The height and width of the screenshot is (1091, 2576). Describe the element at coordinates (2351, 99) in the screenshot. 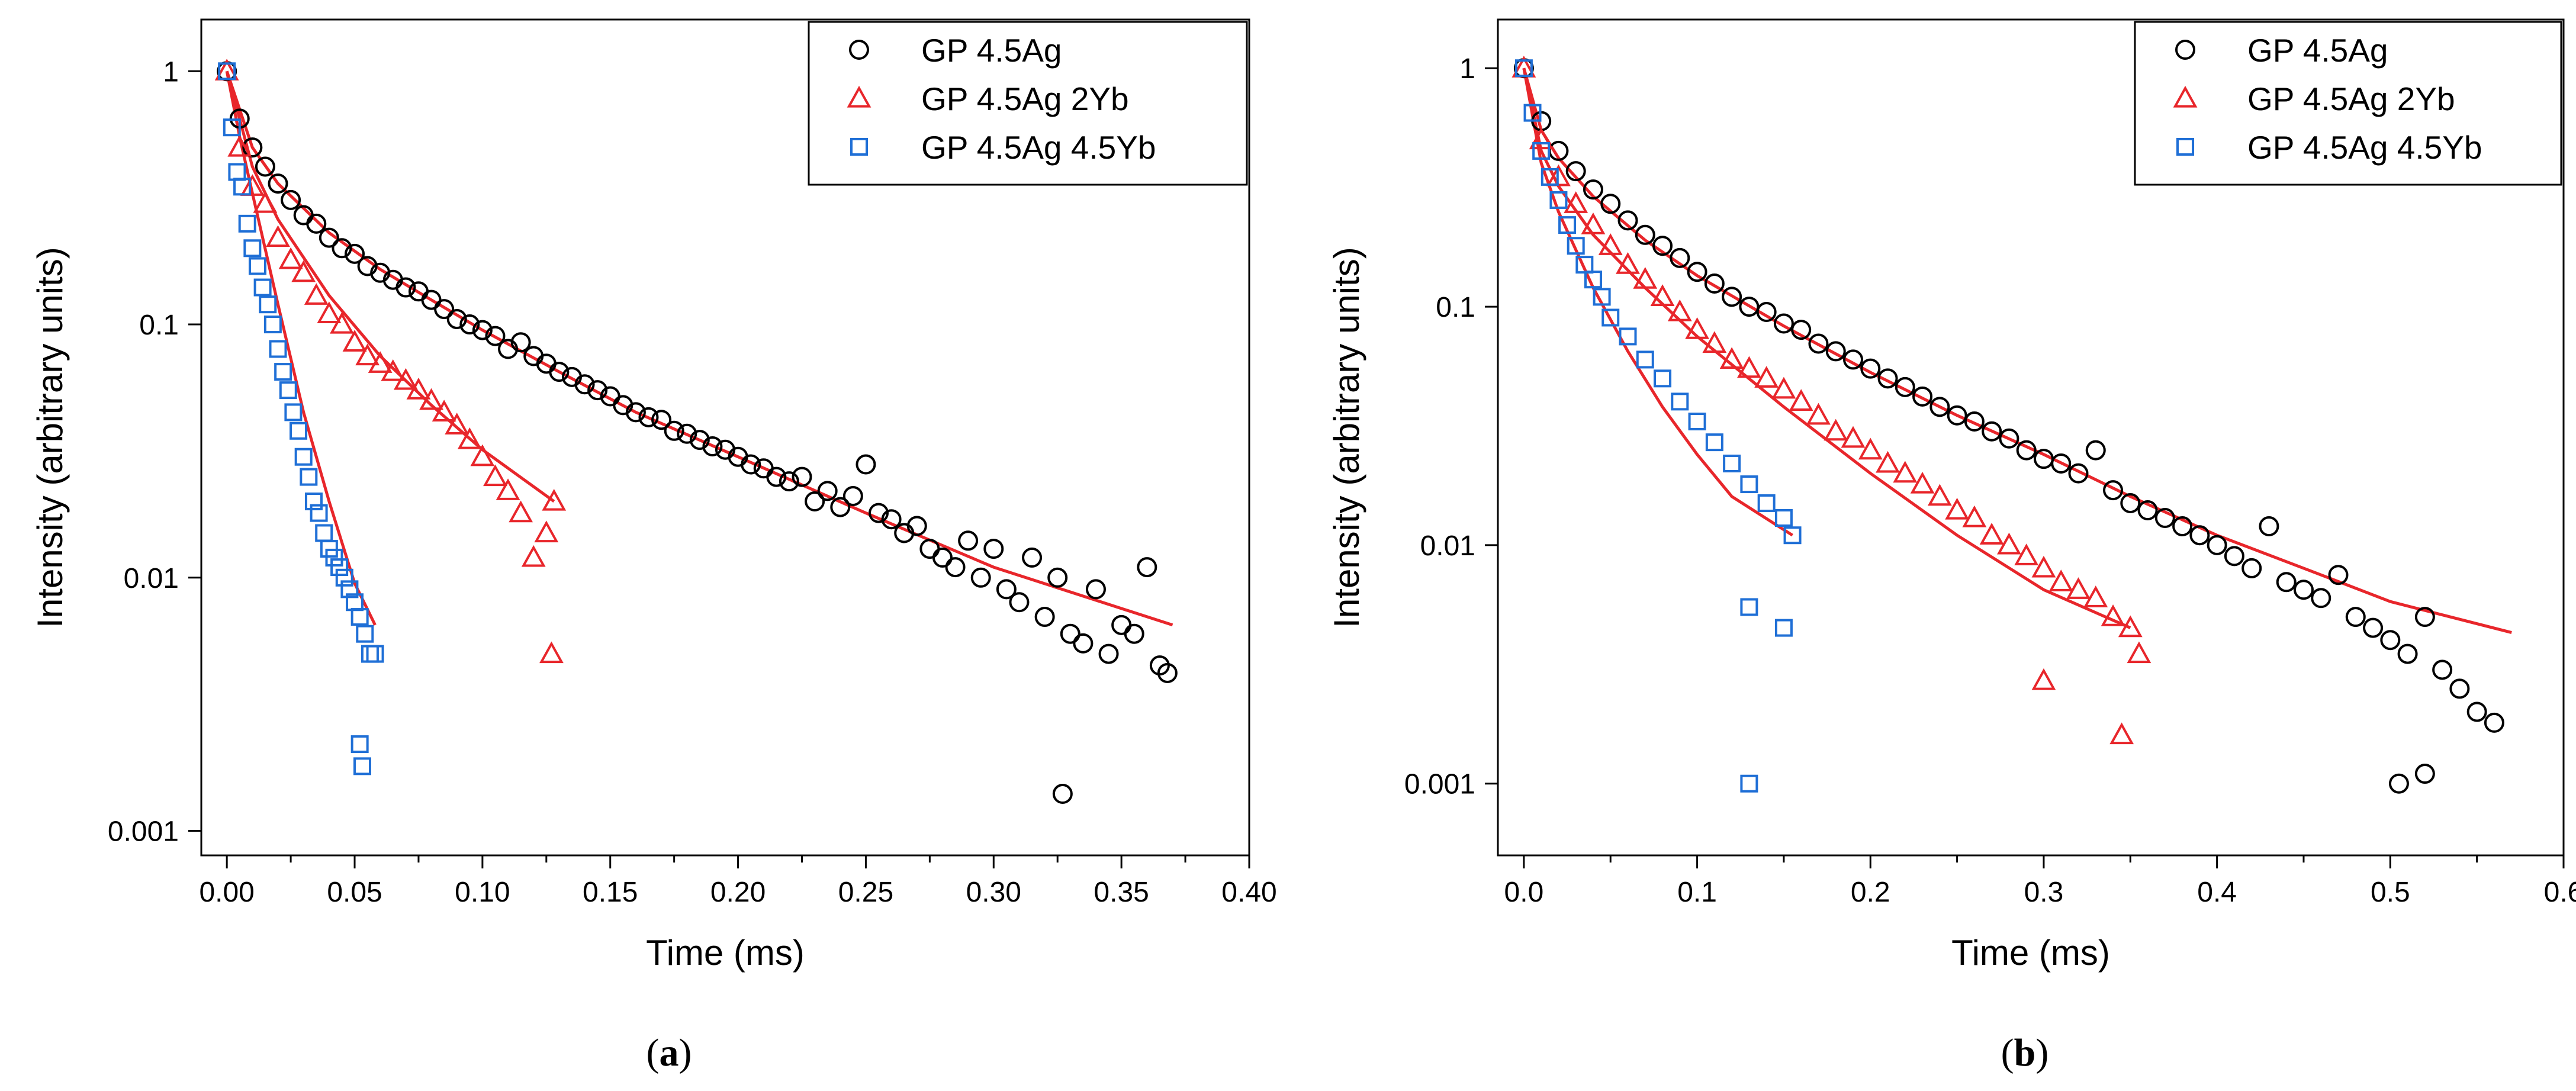

I see `legend-label: GP 4.5Ag 2Yb` at that location.